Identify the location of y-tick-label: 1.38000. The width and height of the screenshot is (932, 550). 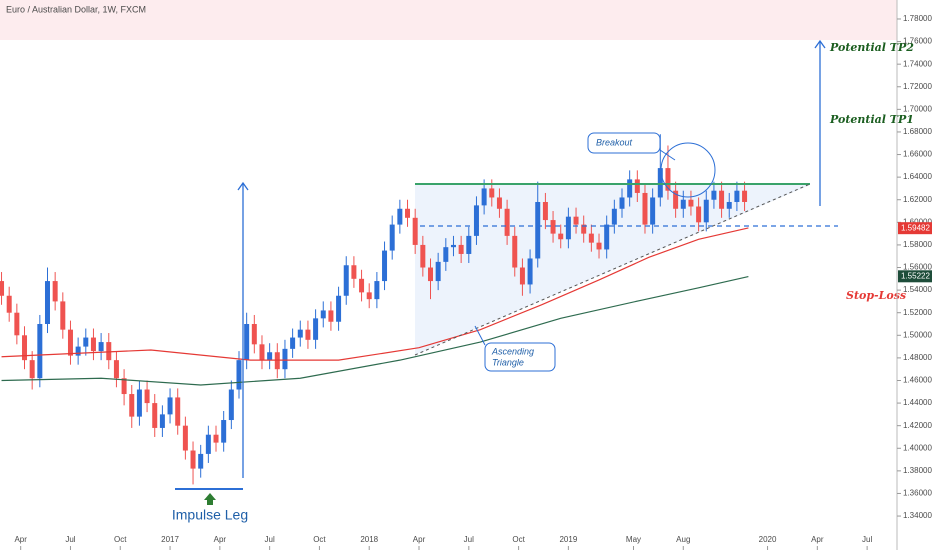
(917, 470).